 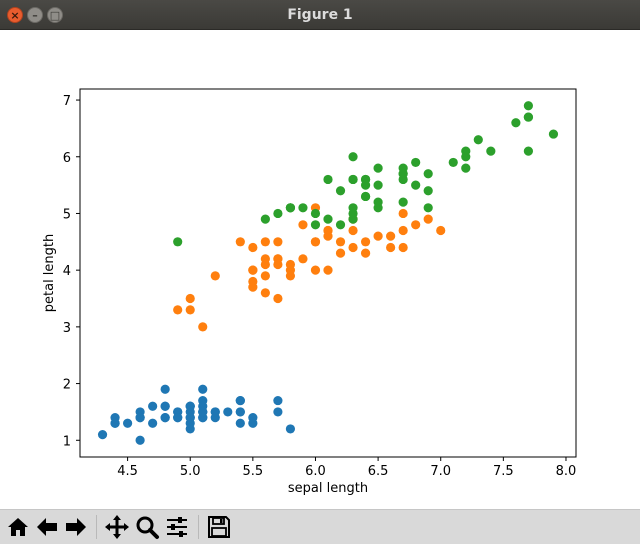 I want to click on y-tick-label: 4, so click(x=67, y=271).